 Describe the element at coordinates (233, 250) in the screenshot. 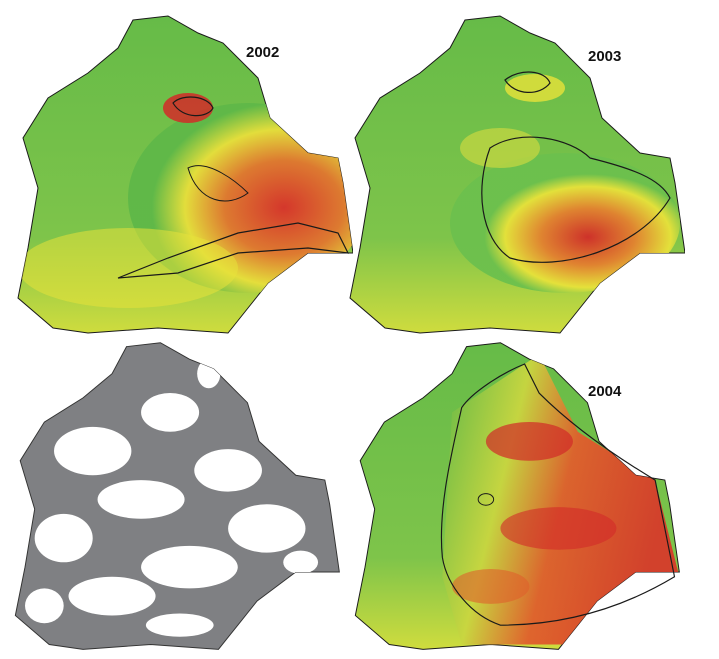

I see `contour-line-2002` at that location.